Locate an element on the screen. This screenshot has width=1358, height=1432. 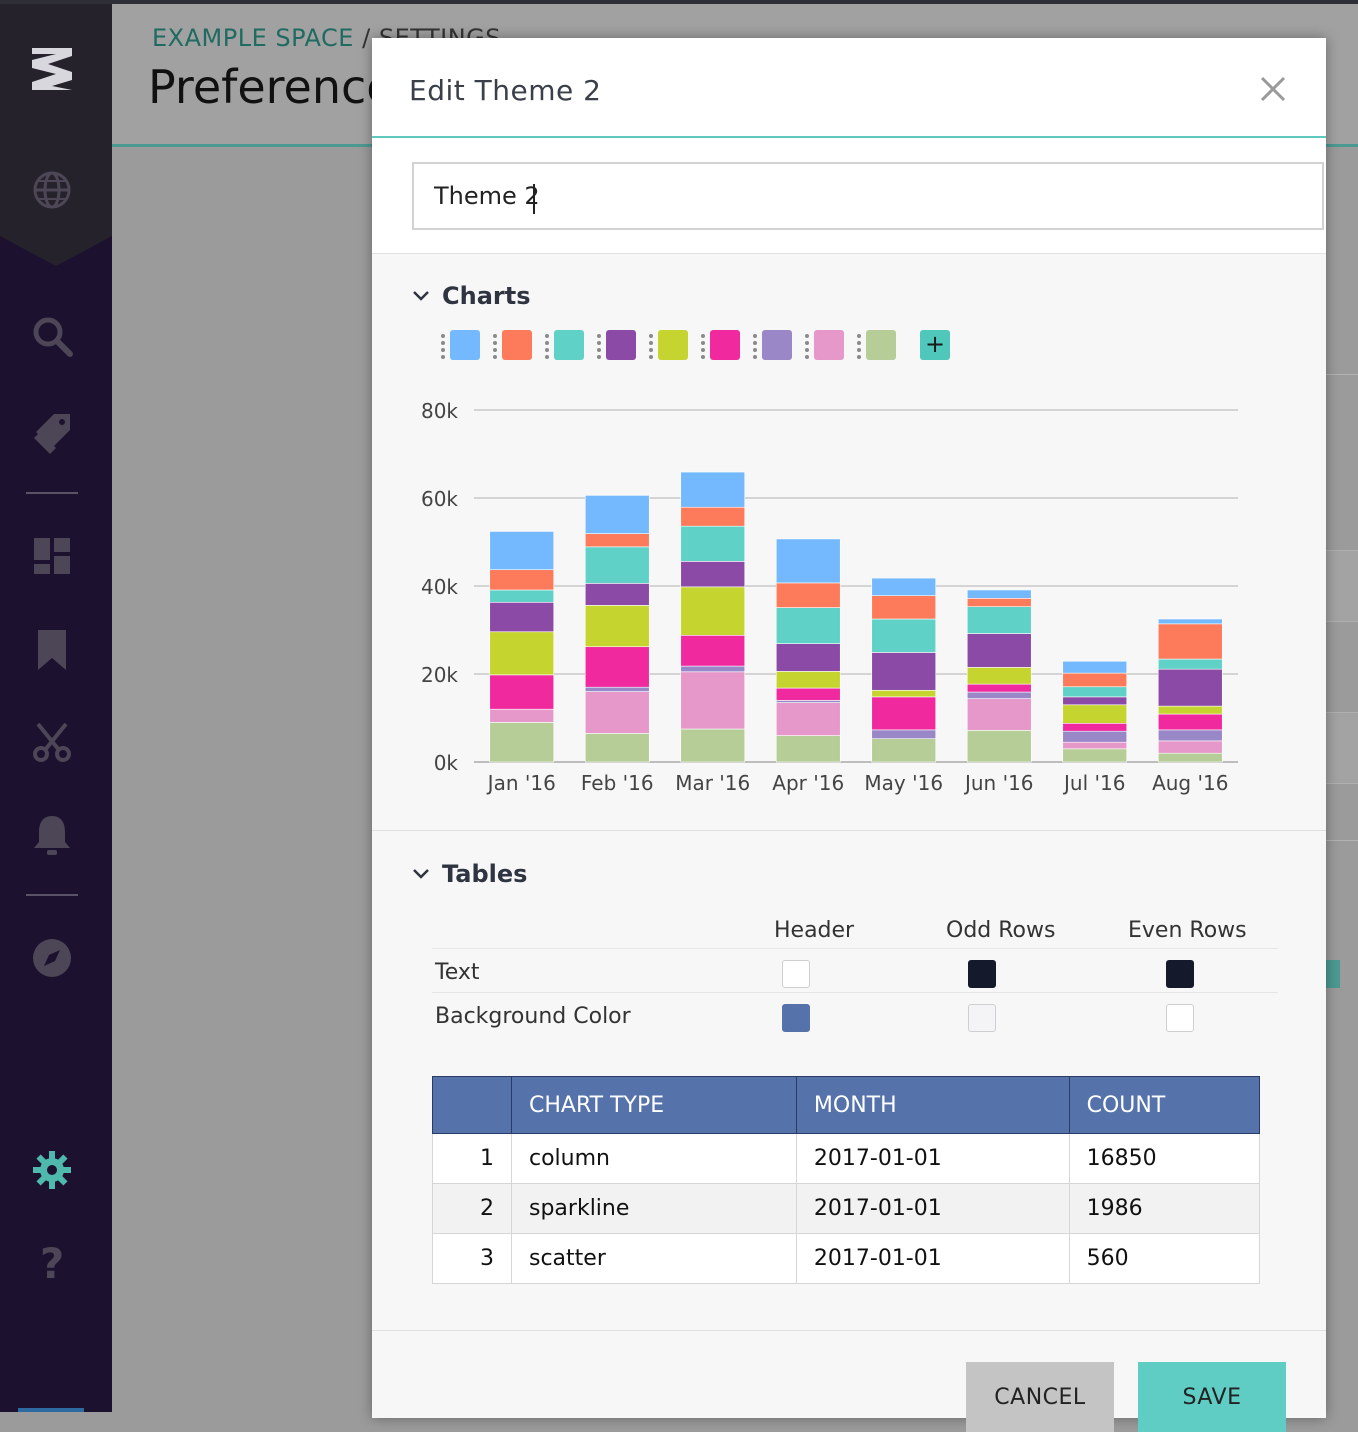
close-icon is located at coordinates (1273, 89).